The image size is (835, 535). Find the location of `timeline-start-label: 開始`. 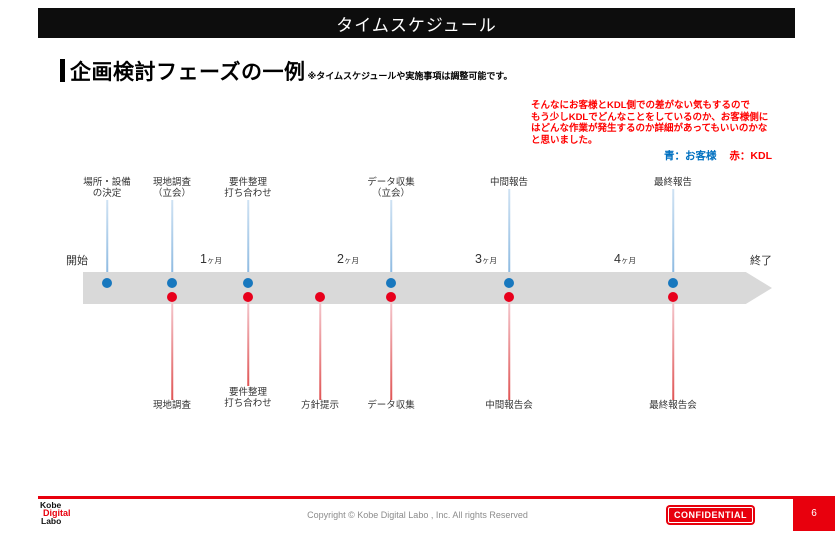

timeline-start-label: 開始 is located at coordinates (77, 261).